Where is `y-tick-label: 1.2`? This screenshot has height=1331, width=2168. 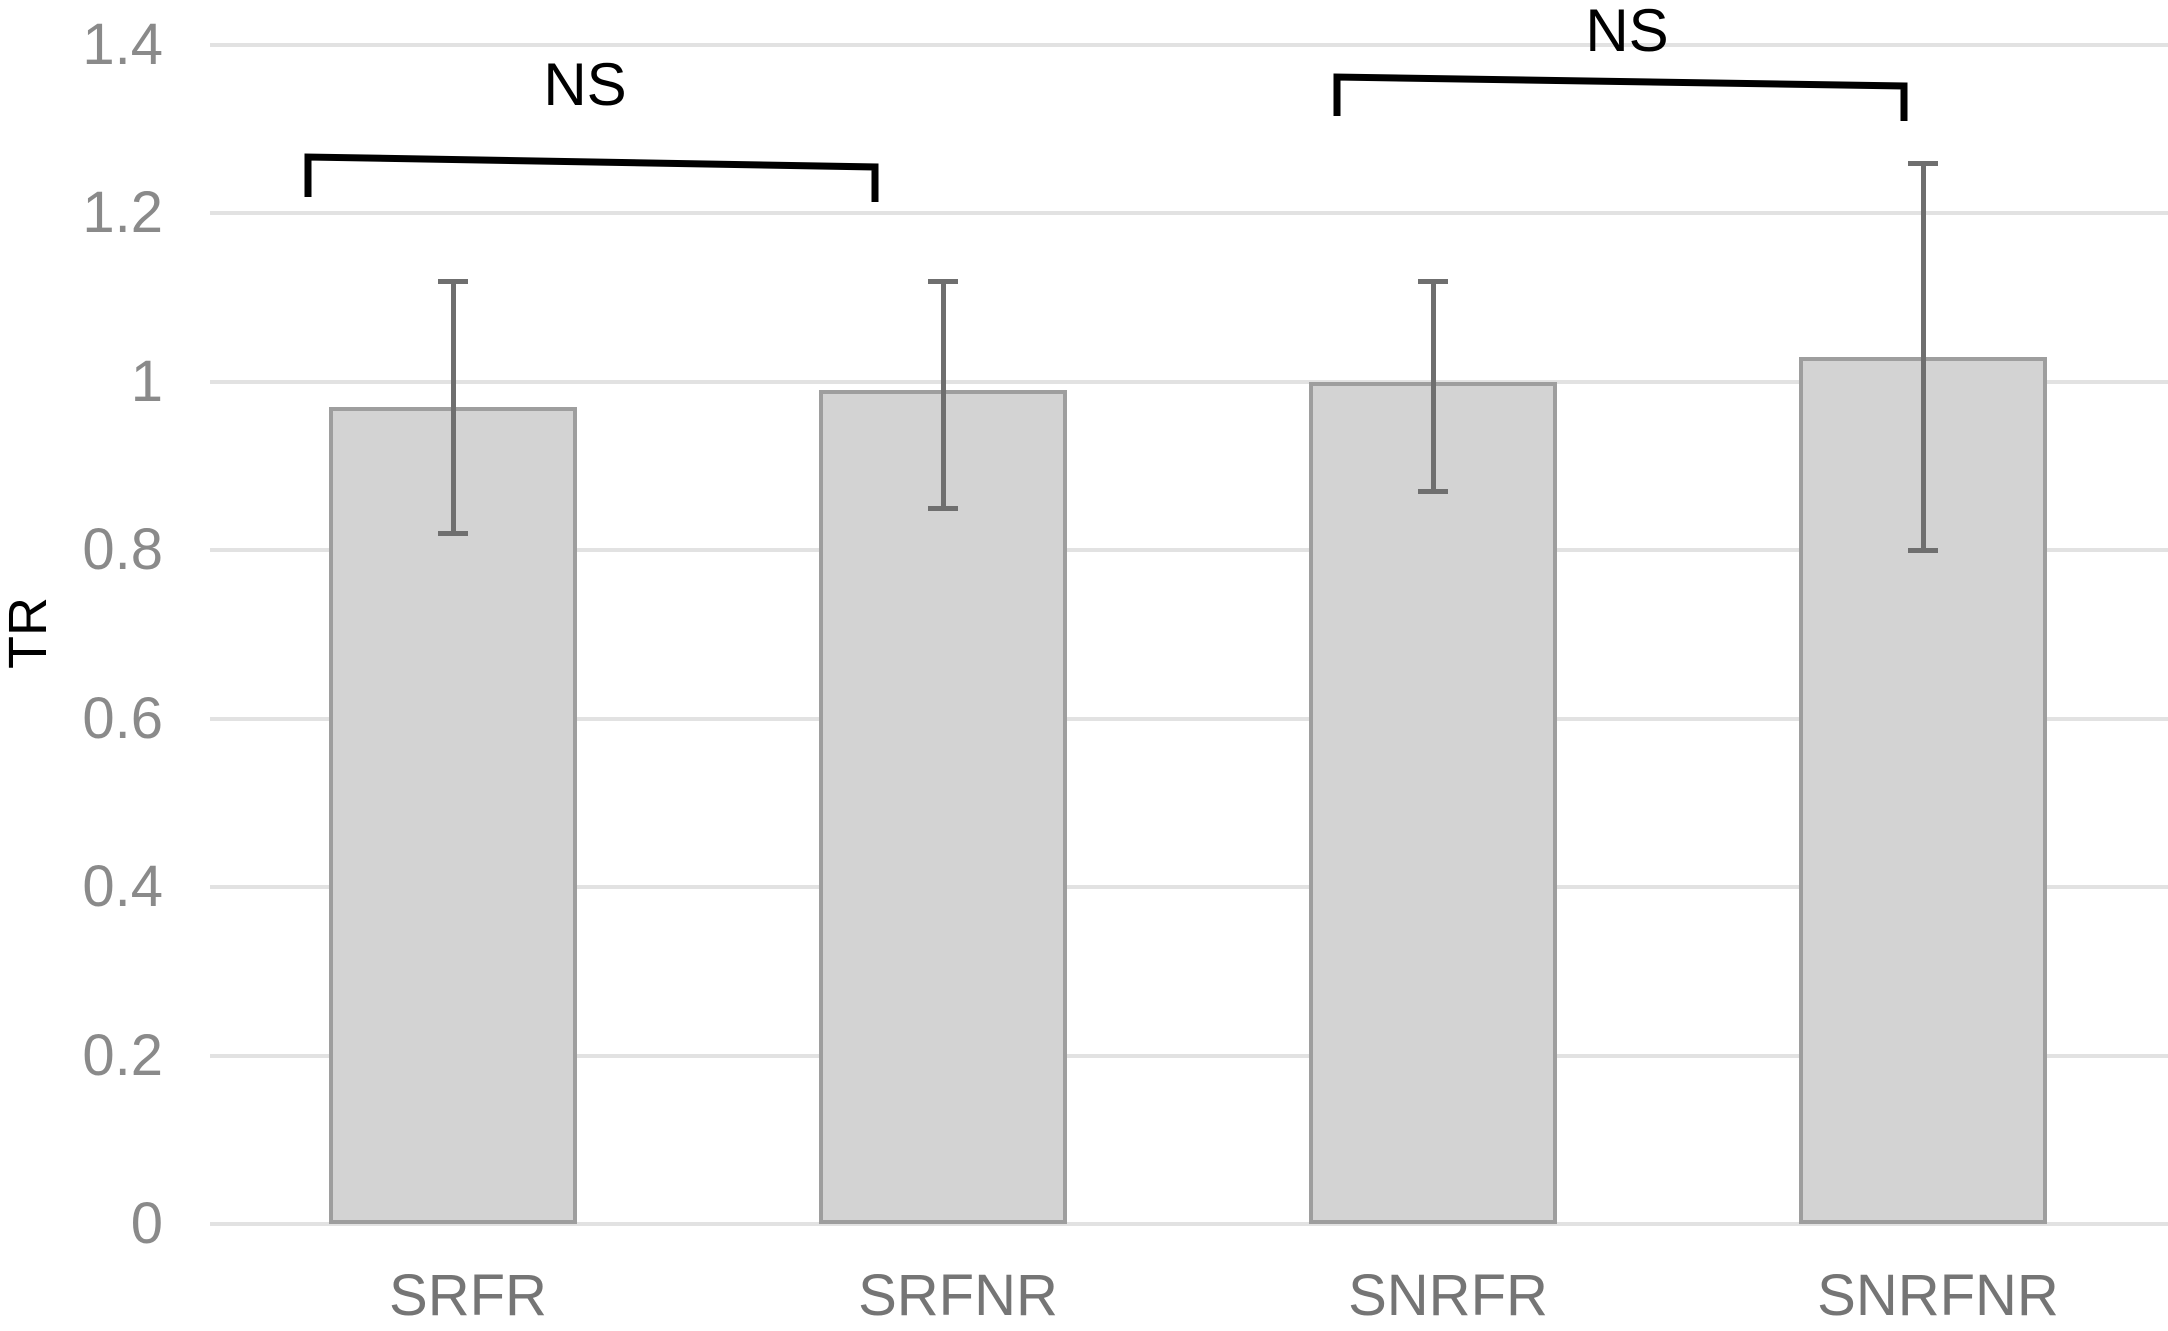
y-tick-label: 1.2 is located at coordinates (122, 213).